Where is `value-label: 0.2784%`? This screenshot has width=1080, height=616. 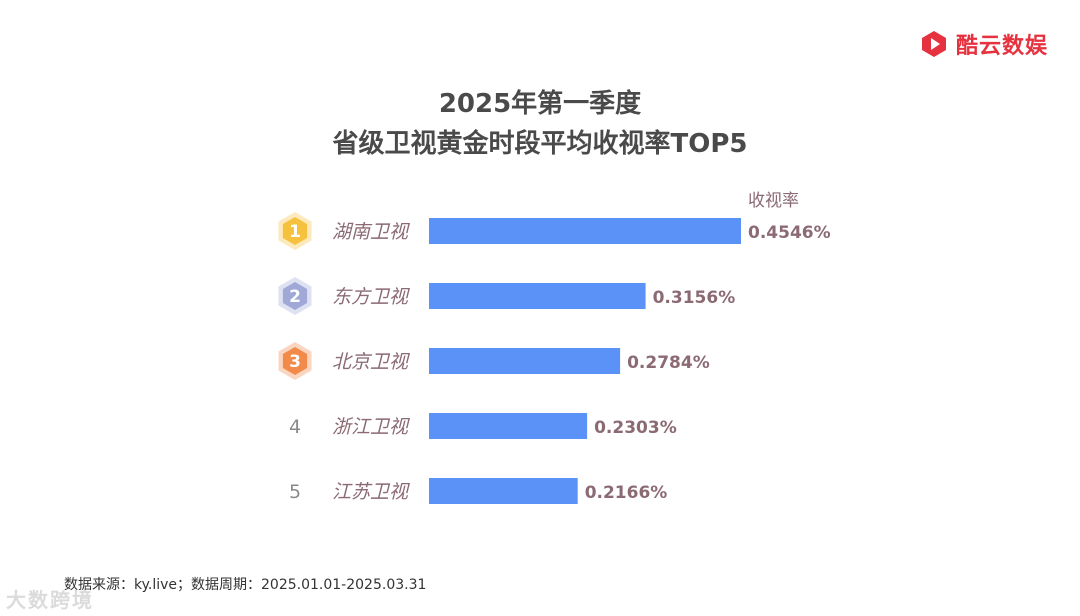 value-label: 0.2784% is located at coordinates (668, 363).